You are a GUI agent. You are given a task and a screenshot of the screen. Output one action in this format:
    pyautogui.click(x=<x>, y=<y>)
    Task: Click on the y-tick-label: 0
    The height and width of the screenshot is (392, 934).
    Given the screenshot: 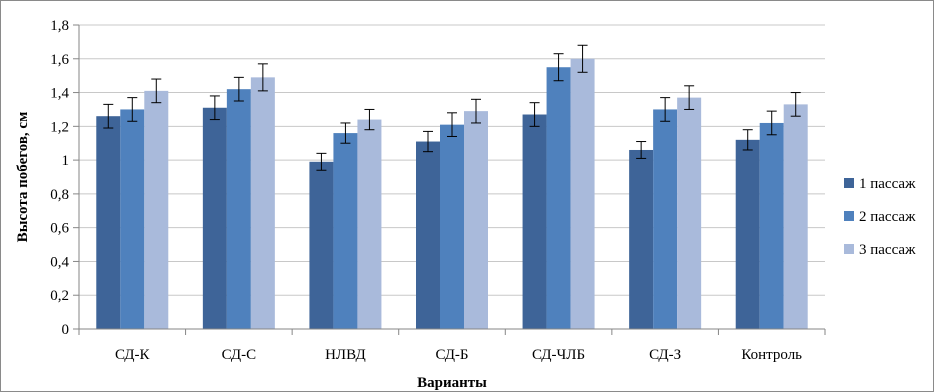 What is the action you would take?
    pyautogui.click(x=66, y=330)
    